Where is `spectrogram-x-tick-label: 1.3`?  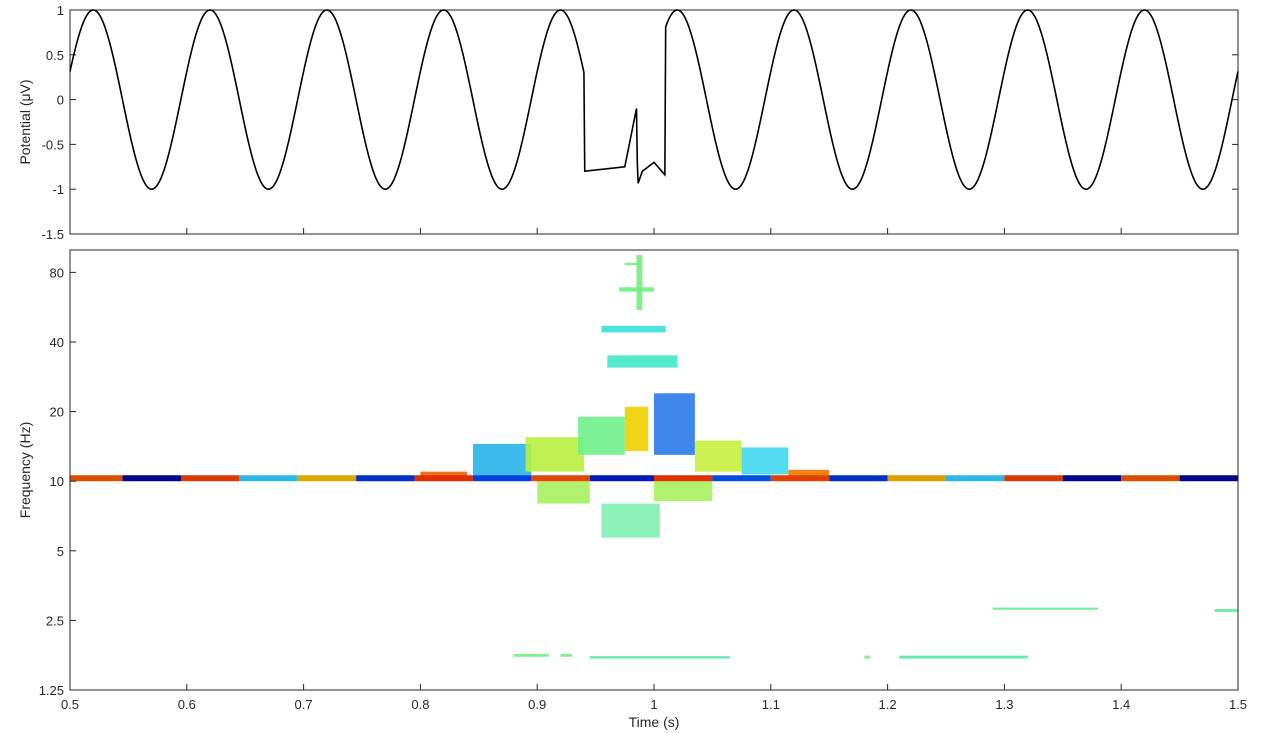 spectrogram-x-tick-label: 1.3 is located at coordinates (1004, 704).